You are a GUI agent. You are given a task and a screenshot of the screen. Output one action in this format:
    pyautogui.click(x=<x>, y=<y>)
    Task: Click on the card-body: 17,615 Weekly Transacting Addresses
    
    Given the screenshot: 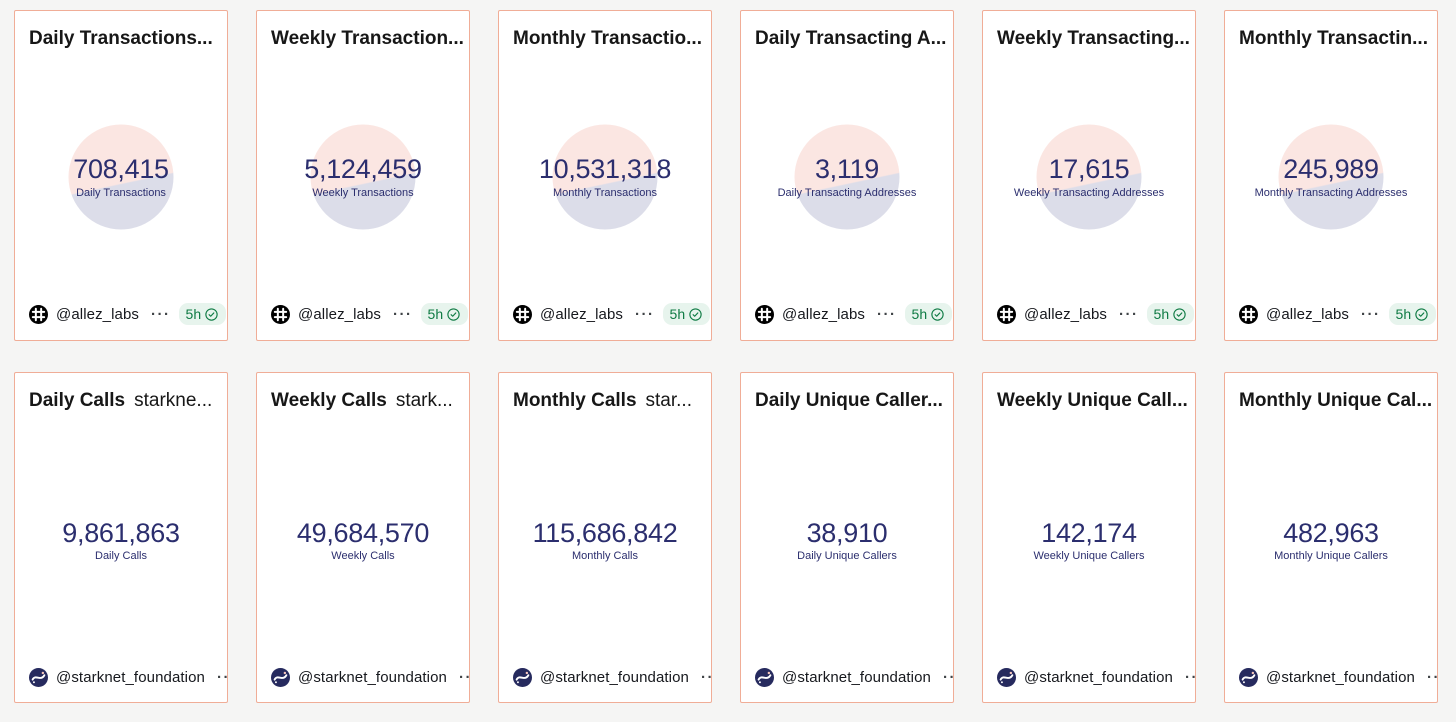 What is the action you would take?
    pyautogui.click(x=1089, y=177)
    